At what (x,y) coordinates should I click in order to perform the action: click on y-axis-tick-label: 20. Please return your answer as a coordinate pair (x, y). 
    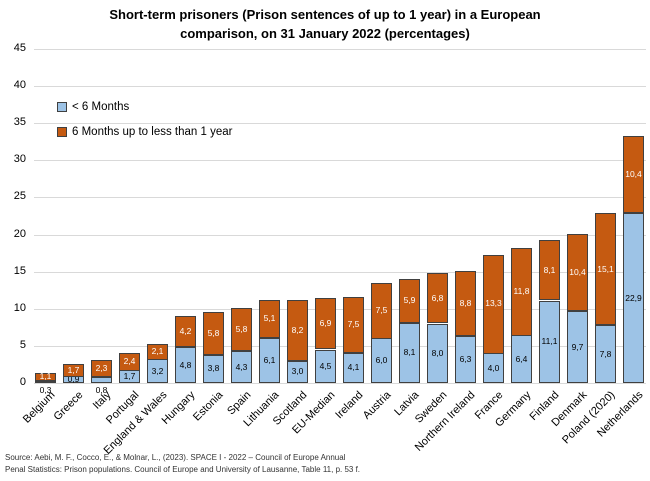
    Looking at the image, I should click on (19, 234).